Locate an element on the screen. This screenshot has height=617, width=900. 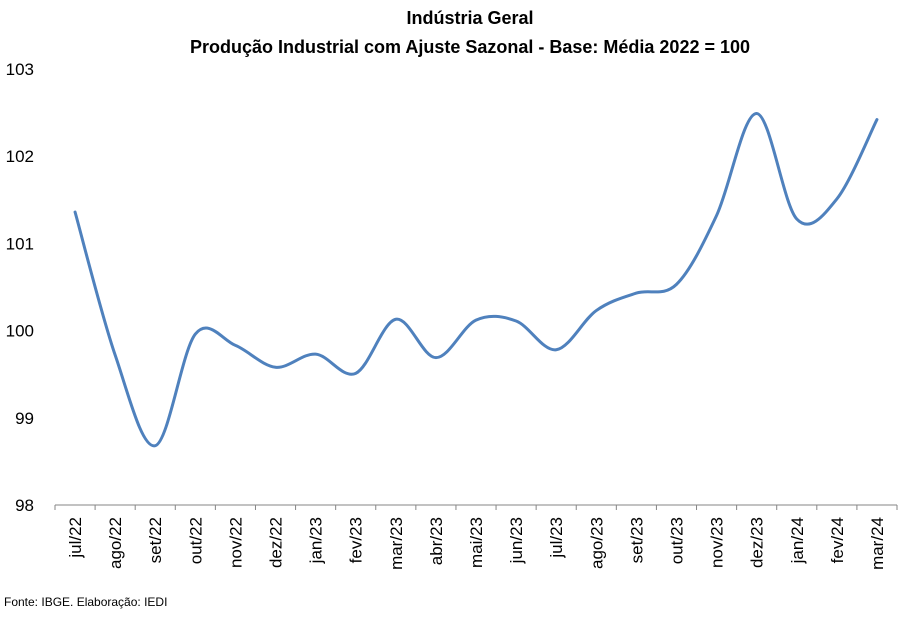
x-tick-label: dez/23 is located at coordinates (757, 542).